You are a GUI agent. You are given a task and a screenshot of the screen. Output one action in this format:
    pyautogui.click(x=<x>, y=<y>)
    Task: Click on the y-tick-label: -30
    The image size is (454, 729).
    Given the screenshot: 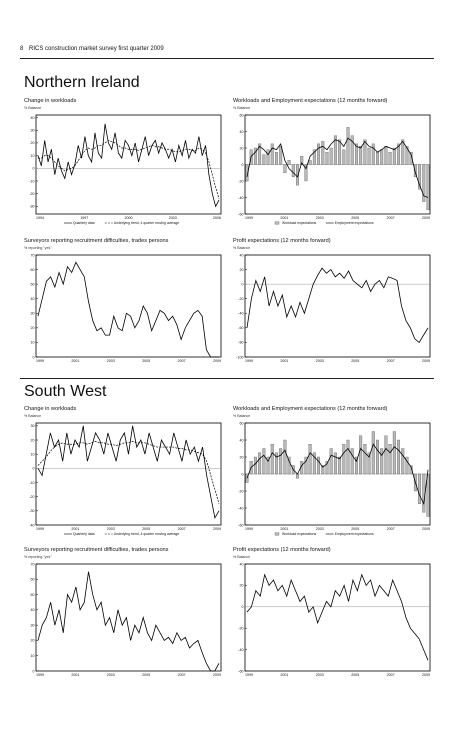 What is the action you would take?
    pyautogui.click(x=31, y=207)
    